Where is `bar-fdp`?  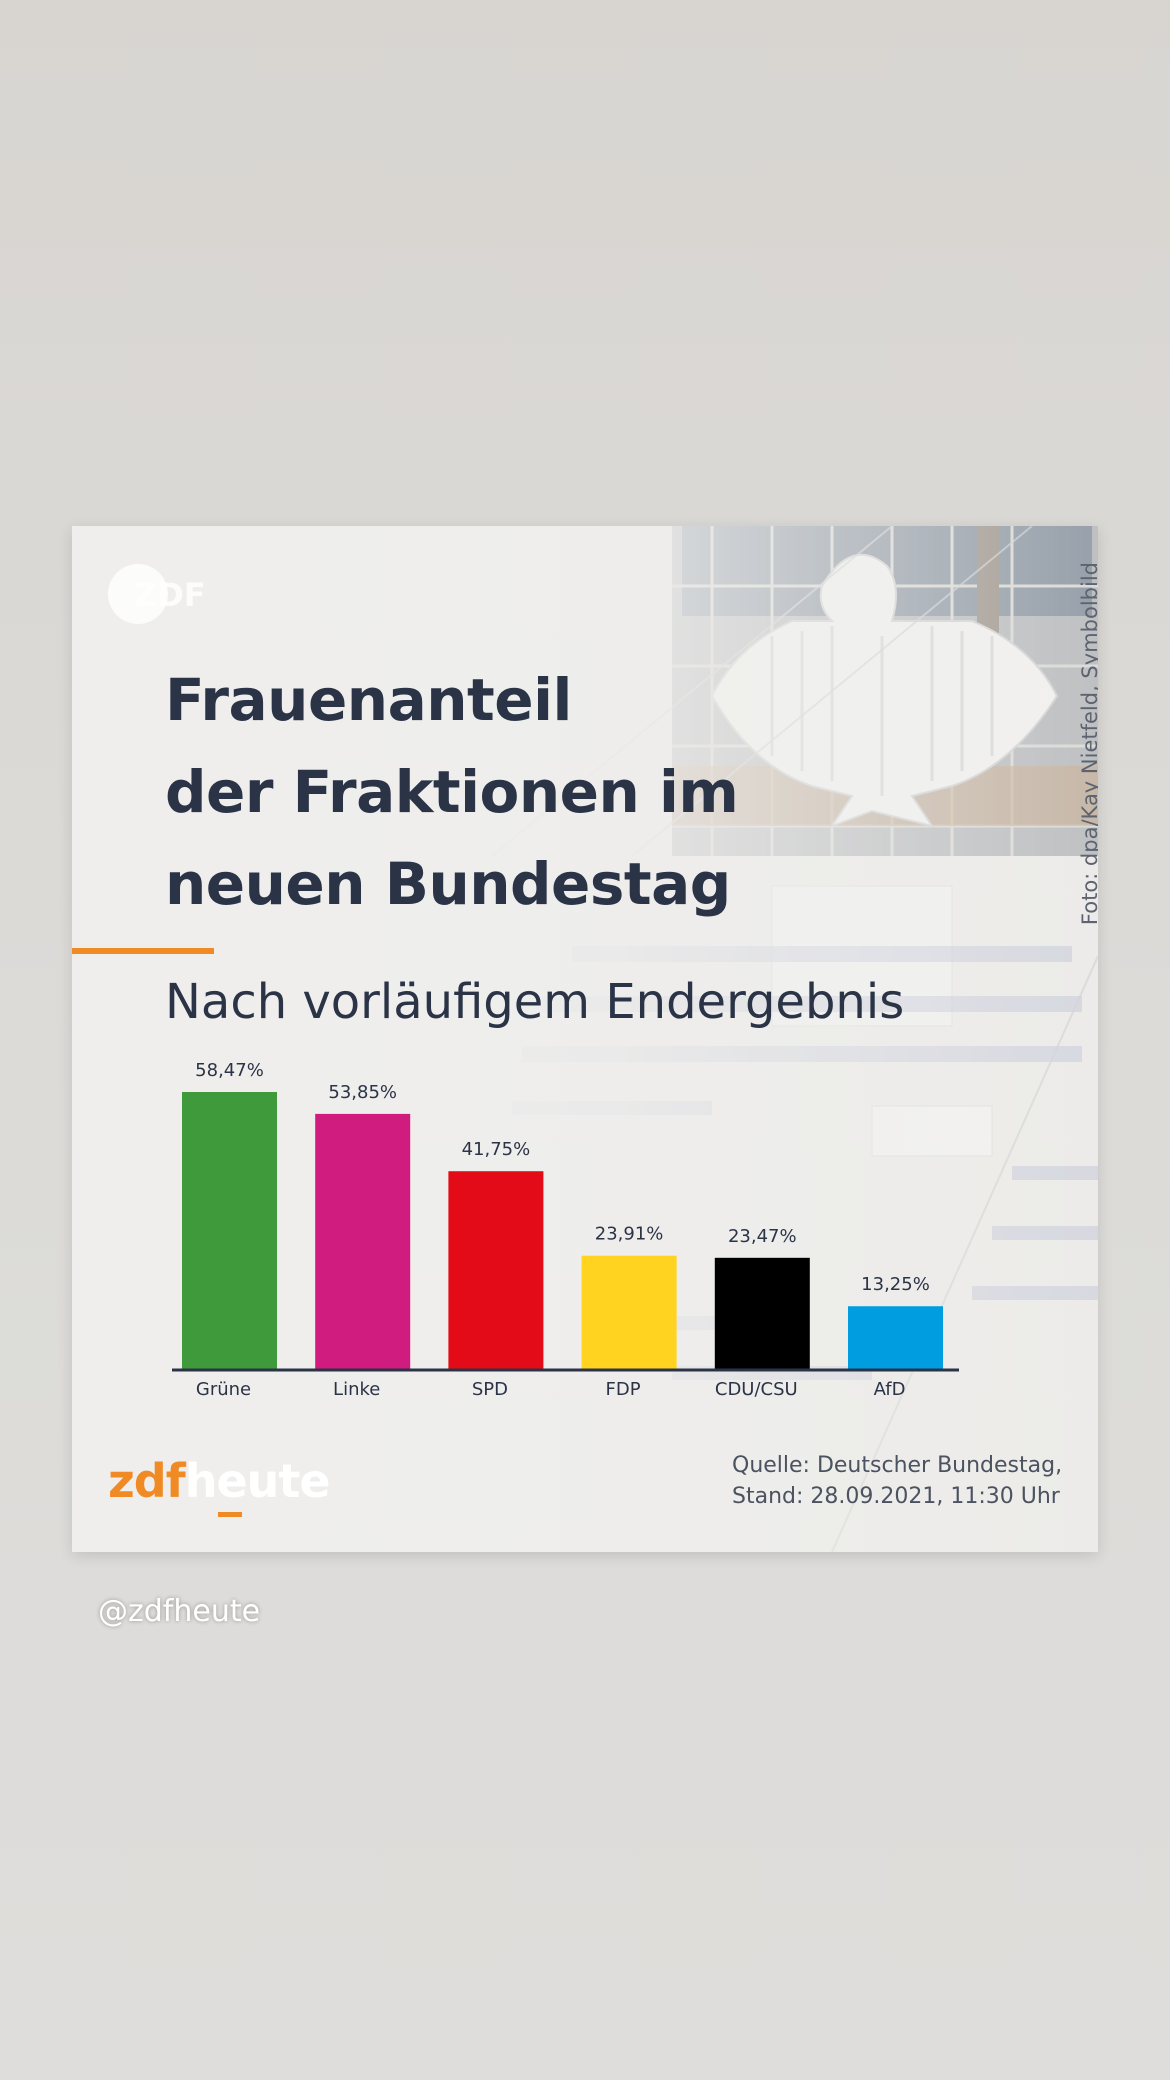 bar-fdp is located at coordinates (629, 1312).